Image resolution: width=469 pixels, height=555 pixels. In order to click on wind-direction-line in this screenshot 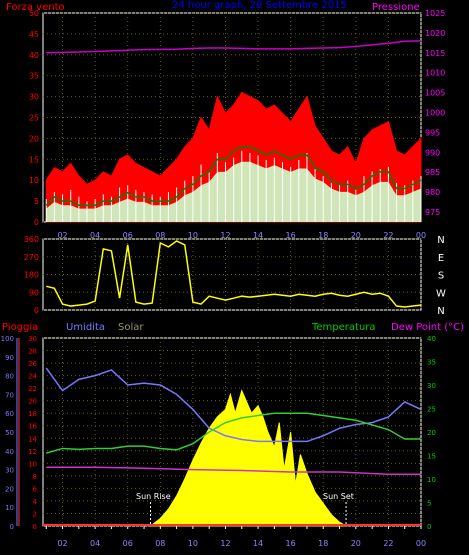, I will do `click(234, 274)`.